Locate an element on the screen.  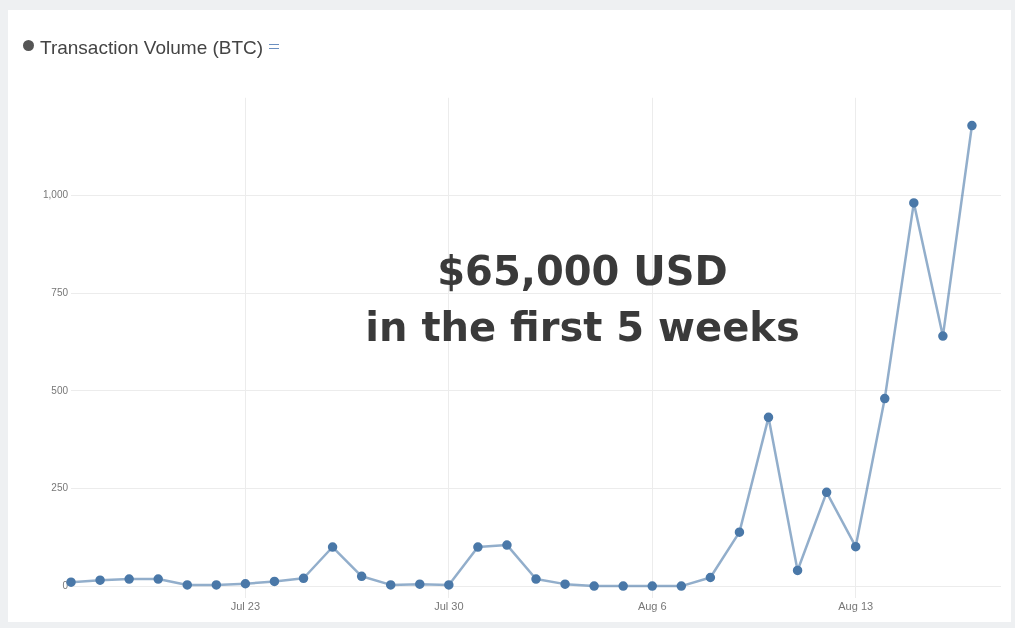
chart-title: Transaction Volume (BTC) is located at coordinates (152, 47).